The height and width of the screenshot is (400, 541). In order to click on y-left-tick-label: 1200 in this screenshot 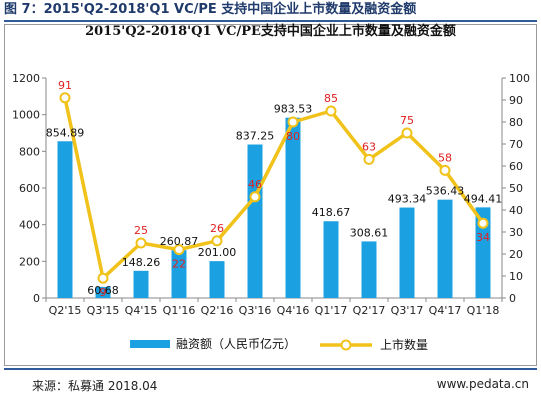, I will do `click(26, 78)`.